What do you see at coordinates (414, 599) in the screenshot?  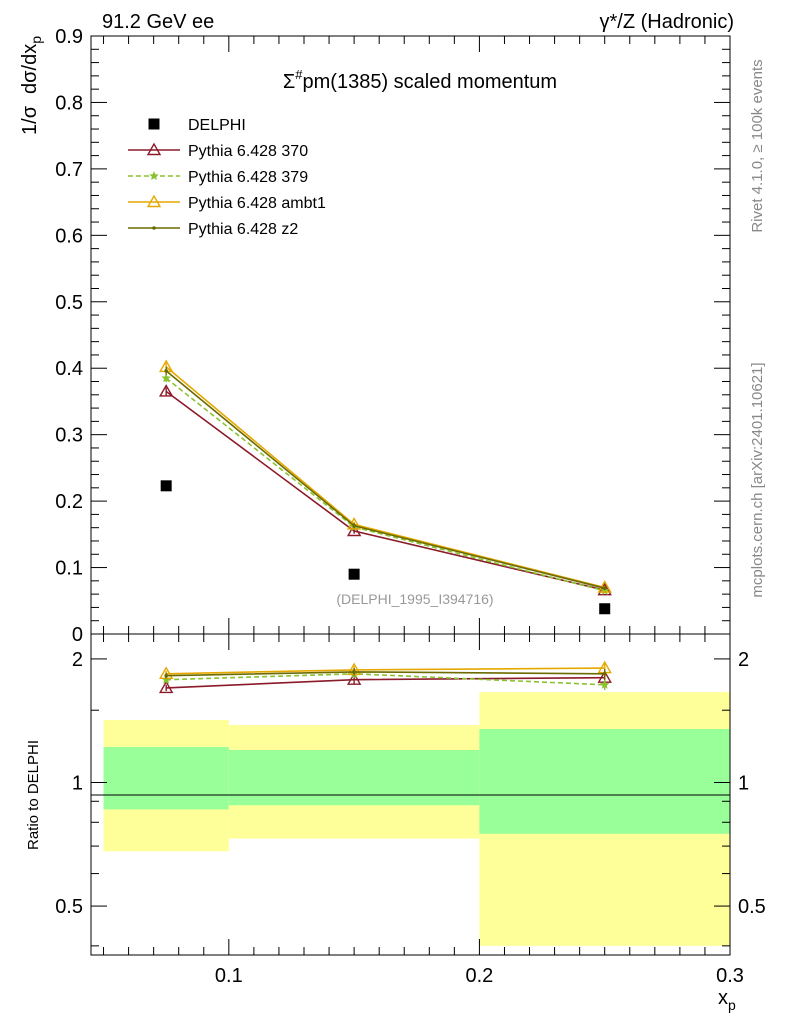 I see `watermark: (DELPHI_1995_I394716)` at bounding box center [414, 599].